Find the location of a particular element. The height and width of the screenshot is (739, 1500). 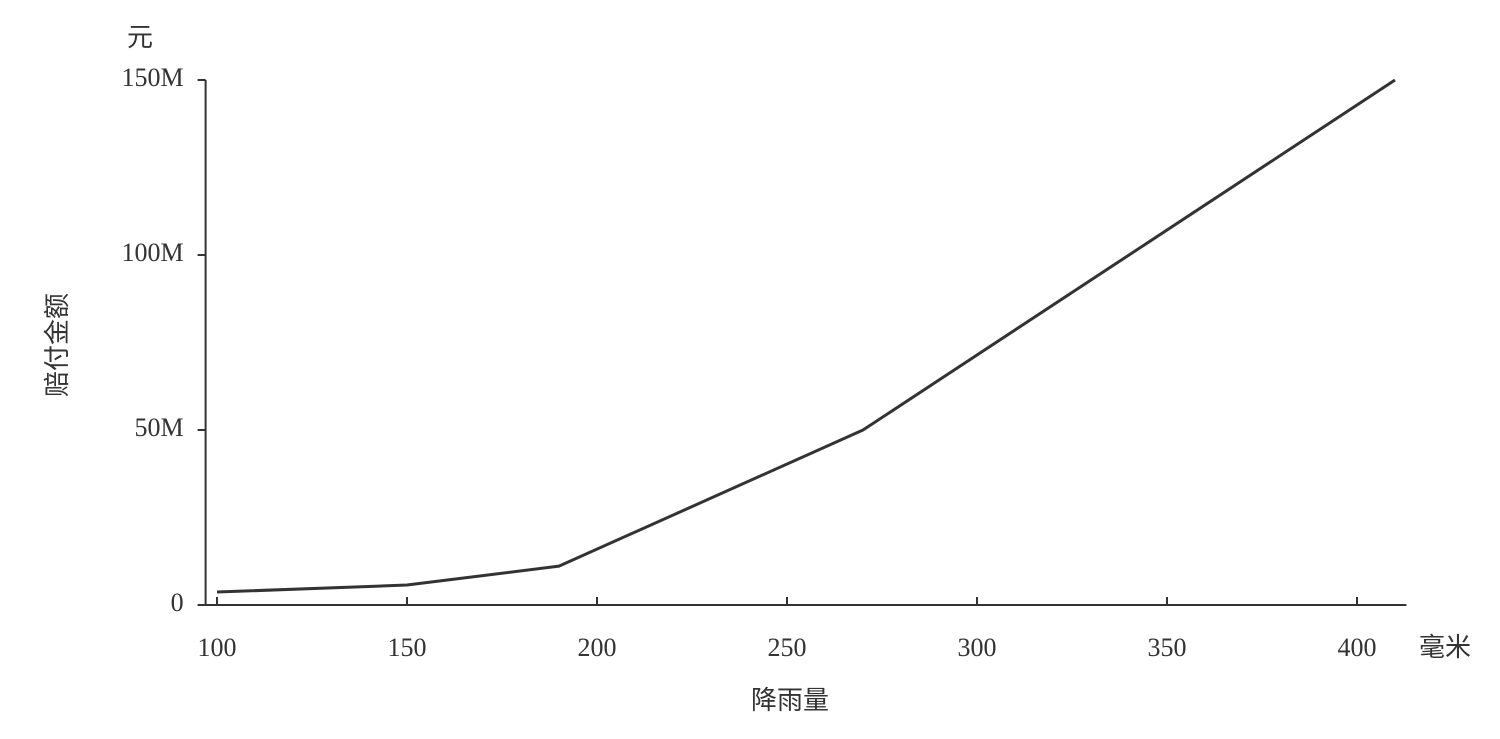

x-tick-label: 300 is located at coordinates (977, 647).